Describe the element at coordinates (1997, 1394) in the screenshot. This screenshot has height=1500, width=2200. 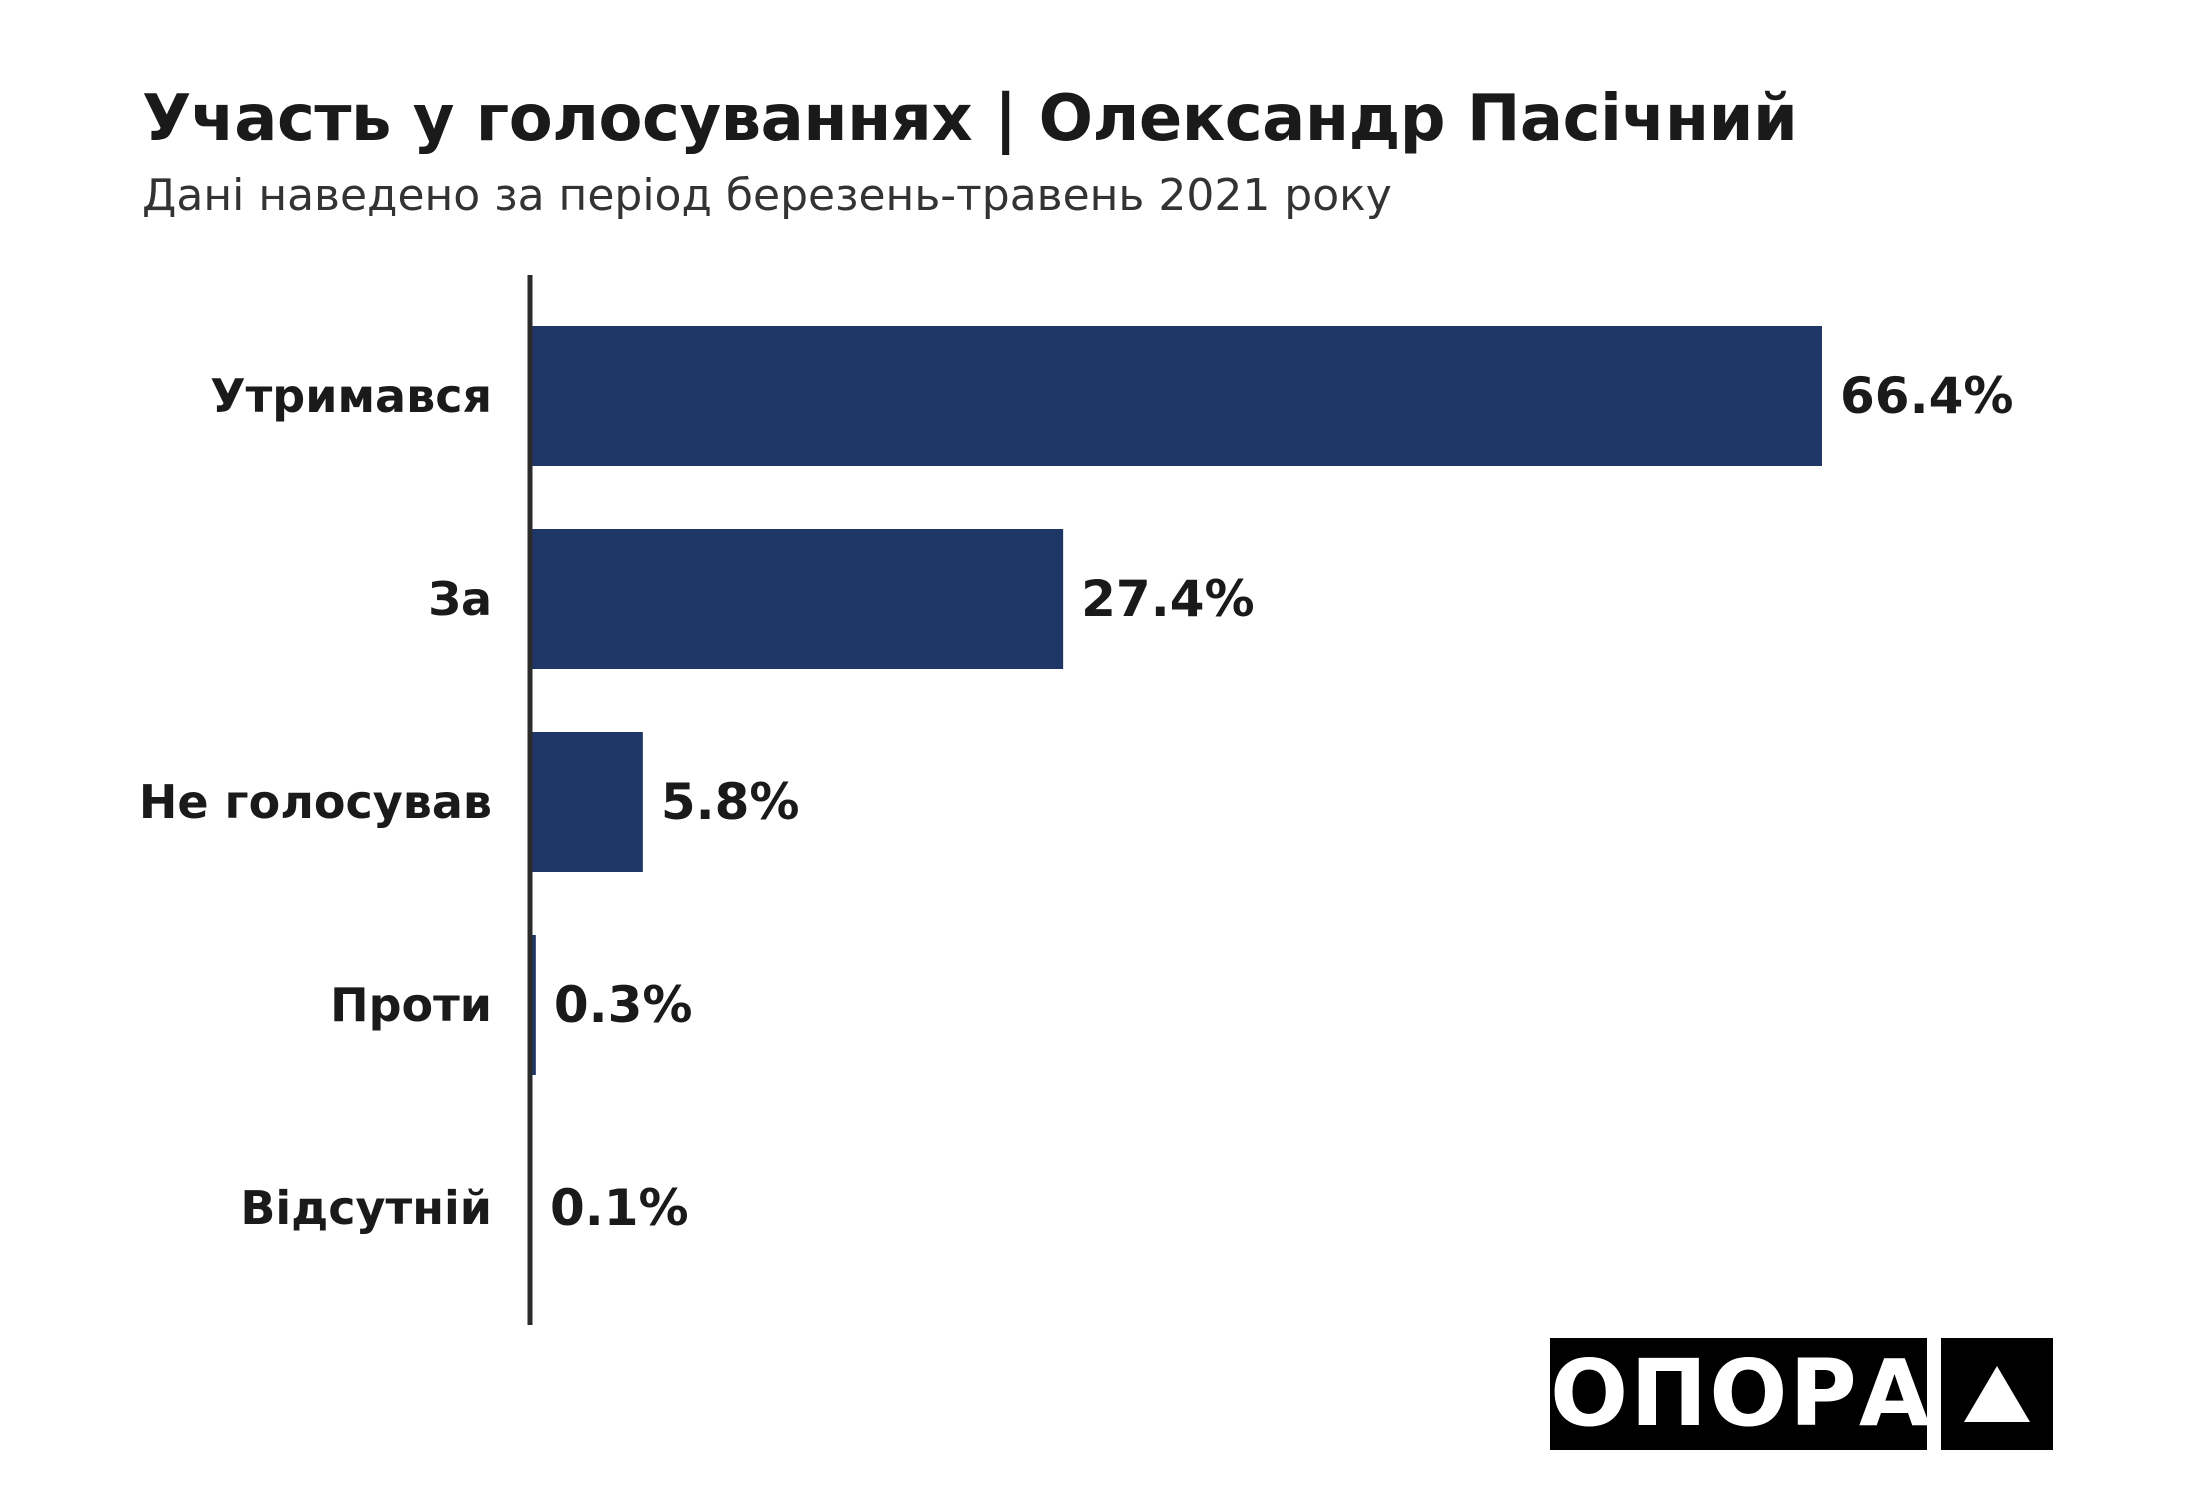
I see `triangle-icon` at that location.